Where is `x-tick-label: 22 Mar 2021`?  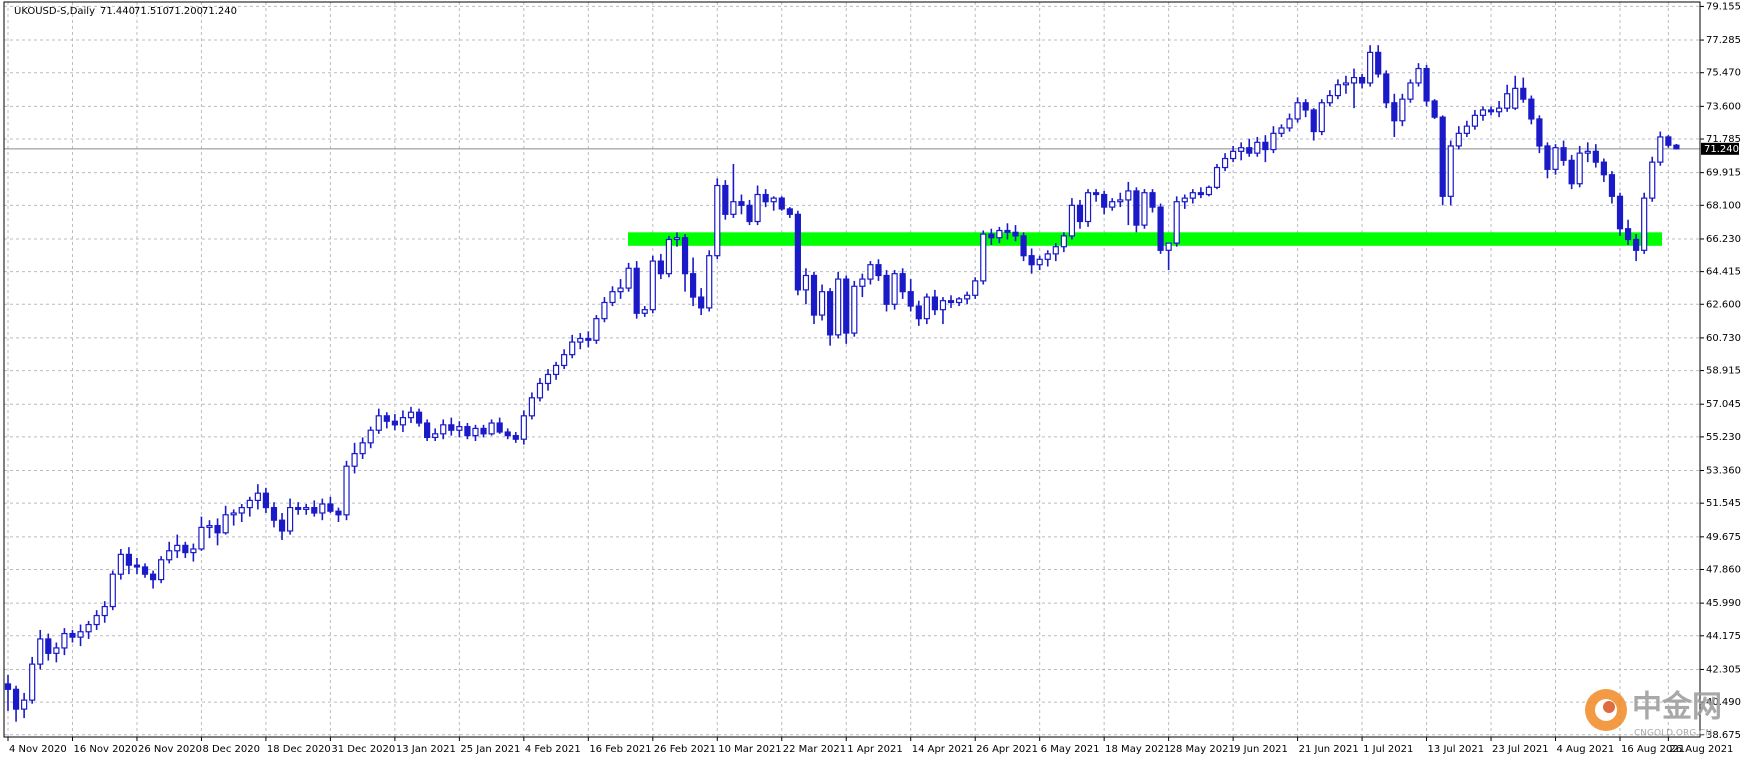 x-tick-label: 22 Mar 2021 is located at coordinates (814, 749).